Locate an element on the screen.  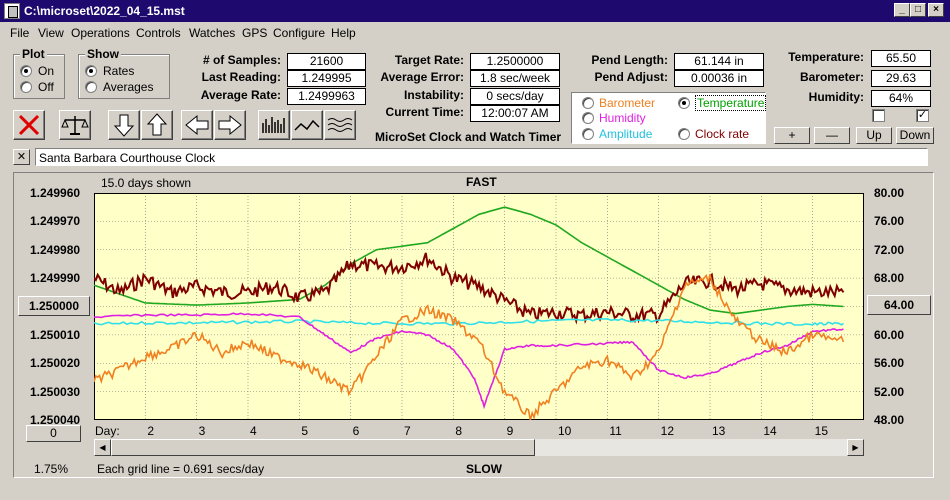
menu-view: View is located at coordinates (51, 33).